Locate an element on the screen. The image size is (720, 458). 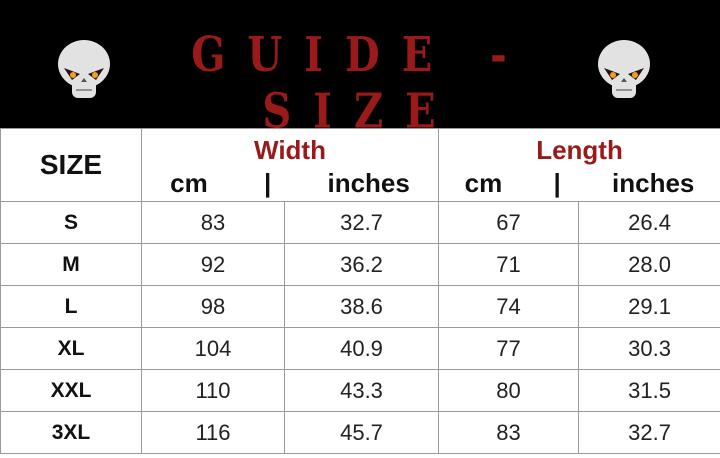
cell-width-cm: 92 is located at coordinates (213, 264).